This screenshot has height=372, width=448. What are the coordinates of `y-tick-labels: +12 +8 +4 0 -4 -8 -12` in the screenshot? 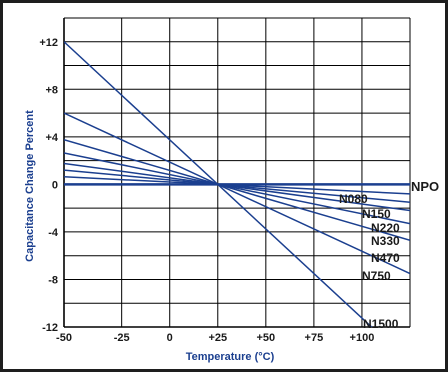 It's located at (49, 185).